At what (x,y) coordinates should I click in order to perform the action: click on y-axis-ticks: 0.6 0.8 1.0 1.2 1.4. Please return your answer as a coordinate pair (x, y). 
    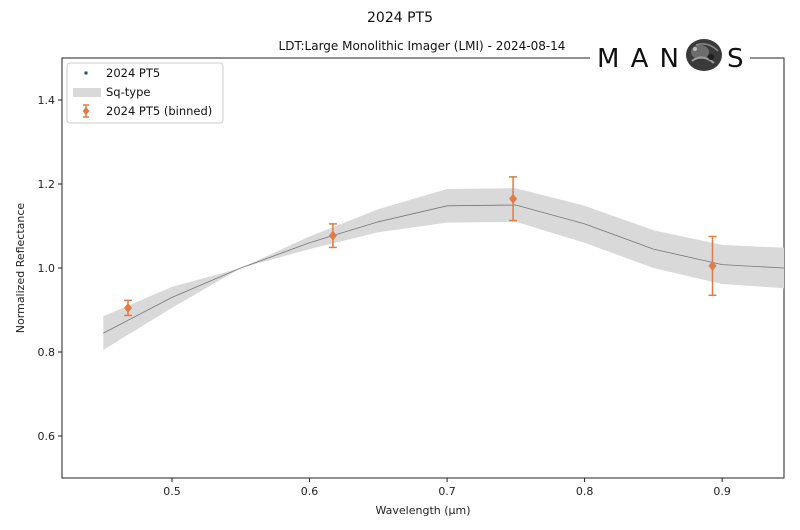
    Looking at the image, I should click on (50, 268).